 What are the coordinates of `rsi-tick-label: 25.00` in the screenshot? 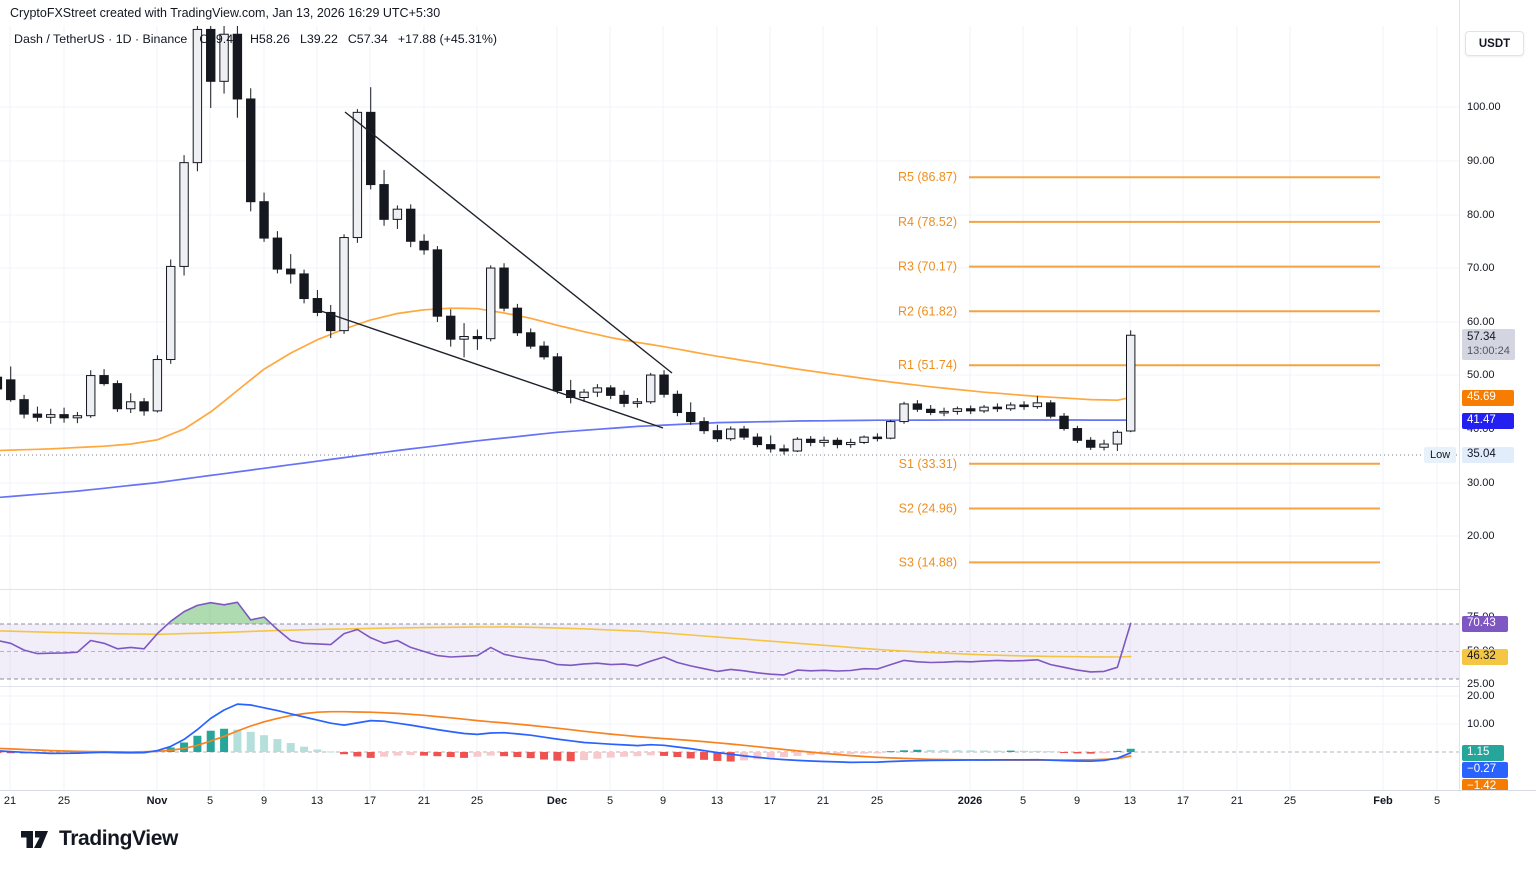 It's located at (1481, 684).